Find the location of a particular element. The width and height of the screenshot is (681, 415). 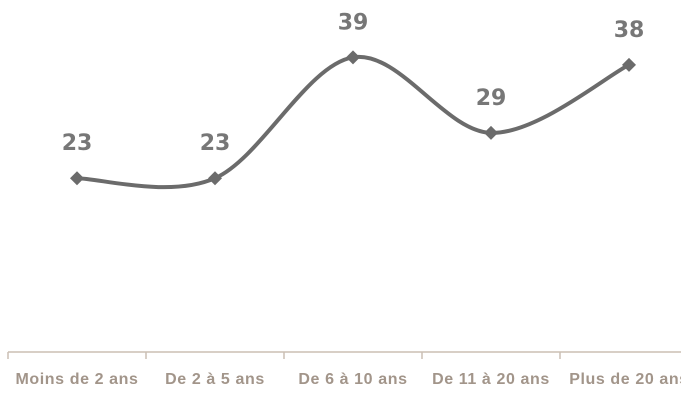

x-tick-label: Plus de 20 ans is located at coordinates (625, 379).